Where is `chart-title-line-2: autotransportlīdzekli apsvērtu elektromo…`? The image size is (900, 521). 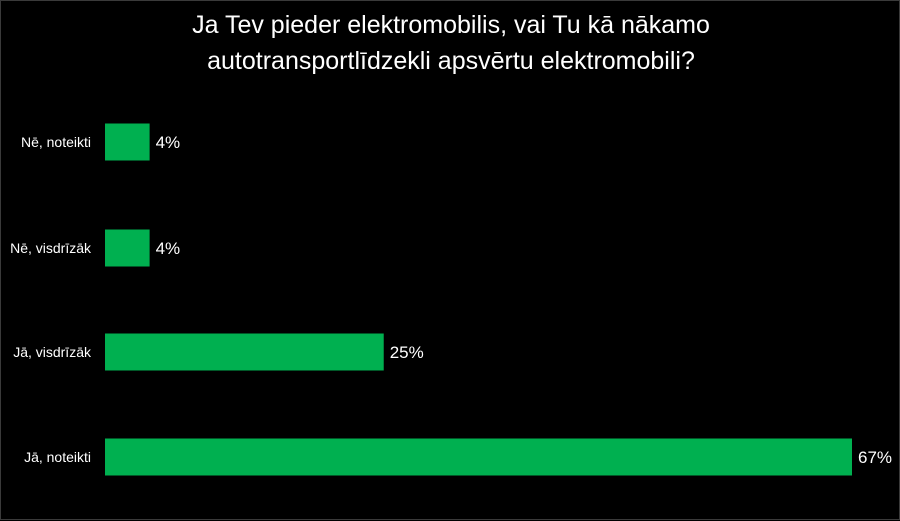
chart-title-line-2: autotransportlīdzekli apsvērtu elektromo… is located at coordinates (451, 61).